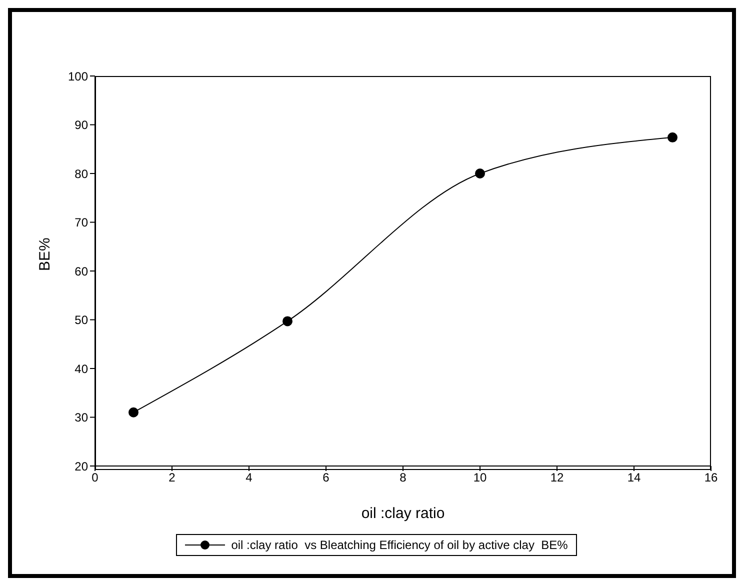  What do you see at coordinates (45, 254) in the screenshot?
I see `y-axis-title: BE%` at bounding box center [45, 254].